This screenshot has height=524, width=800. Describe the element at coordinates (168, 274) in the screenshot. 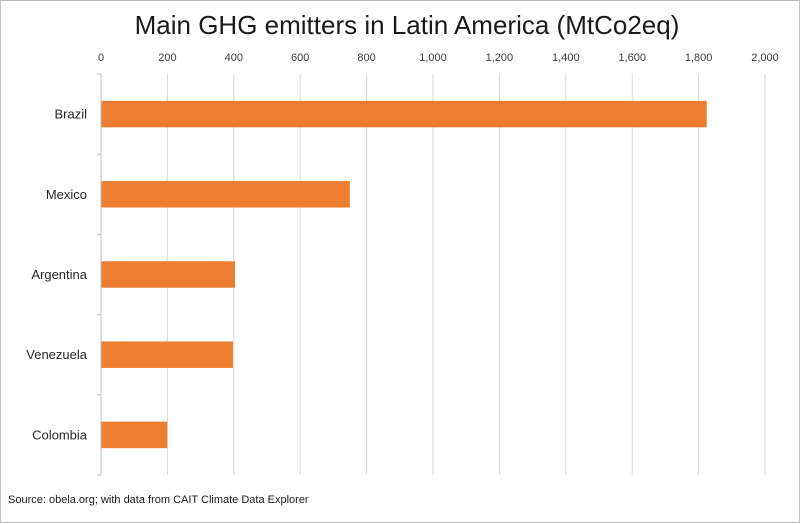

I see `bar-argentina` at that location.